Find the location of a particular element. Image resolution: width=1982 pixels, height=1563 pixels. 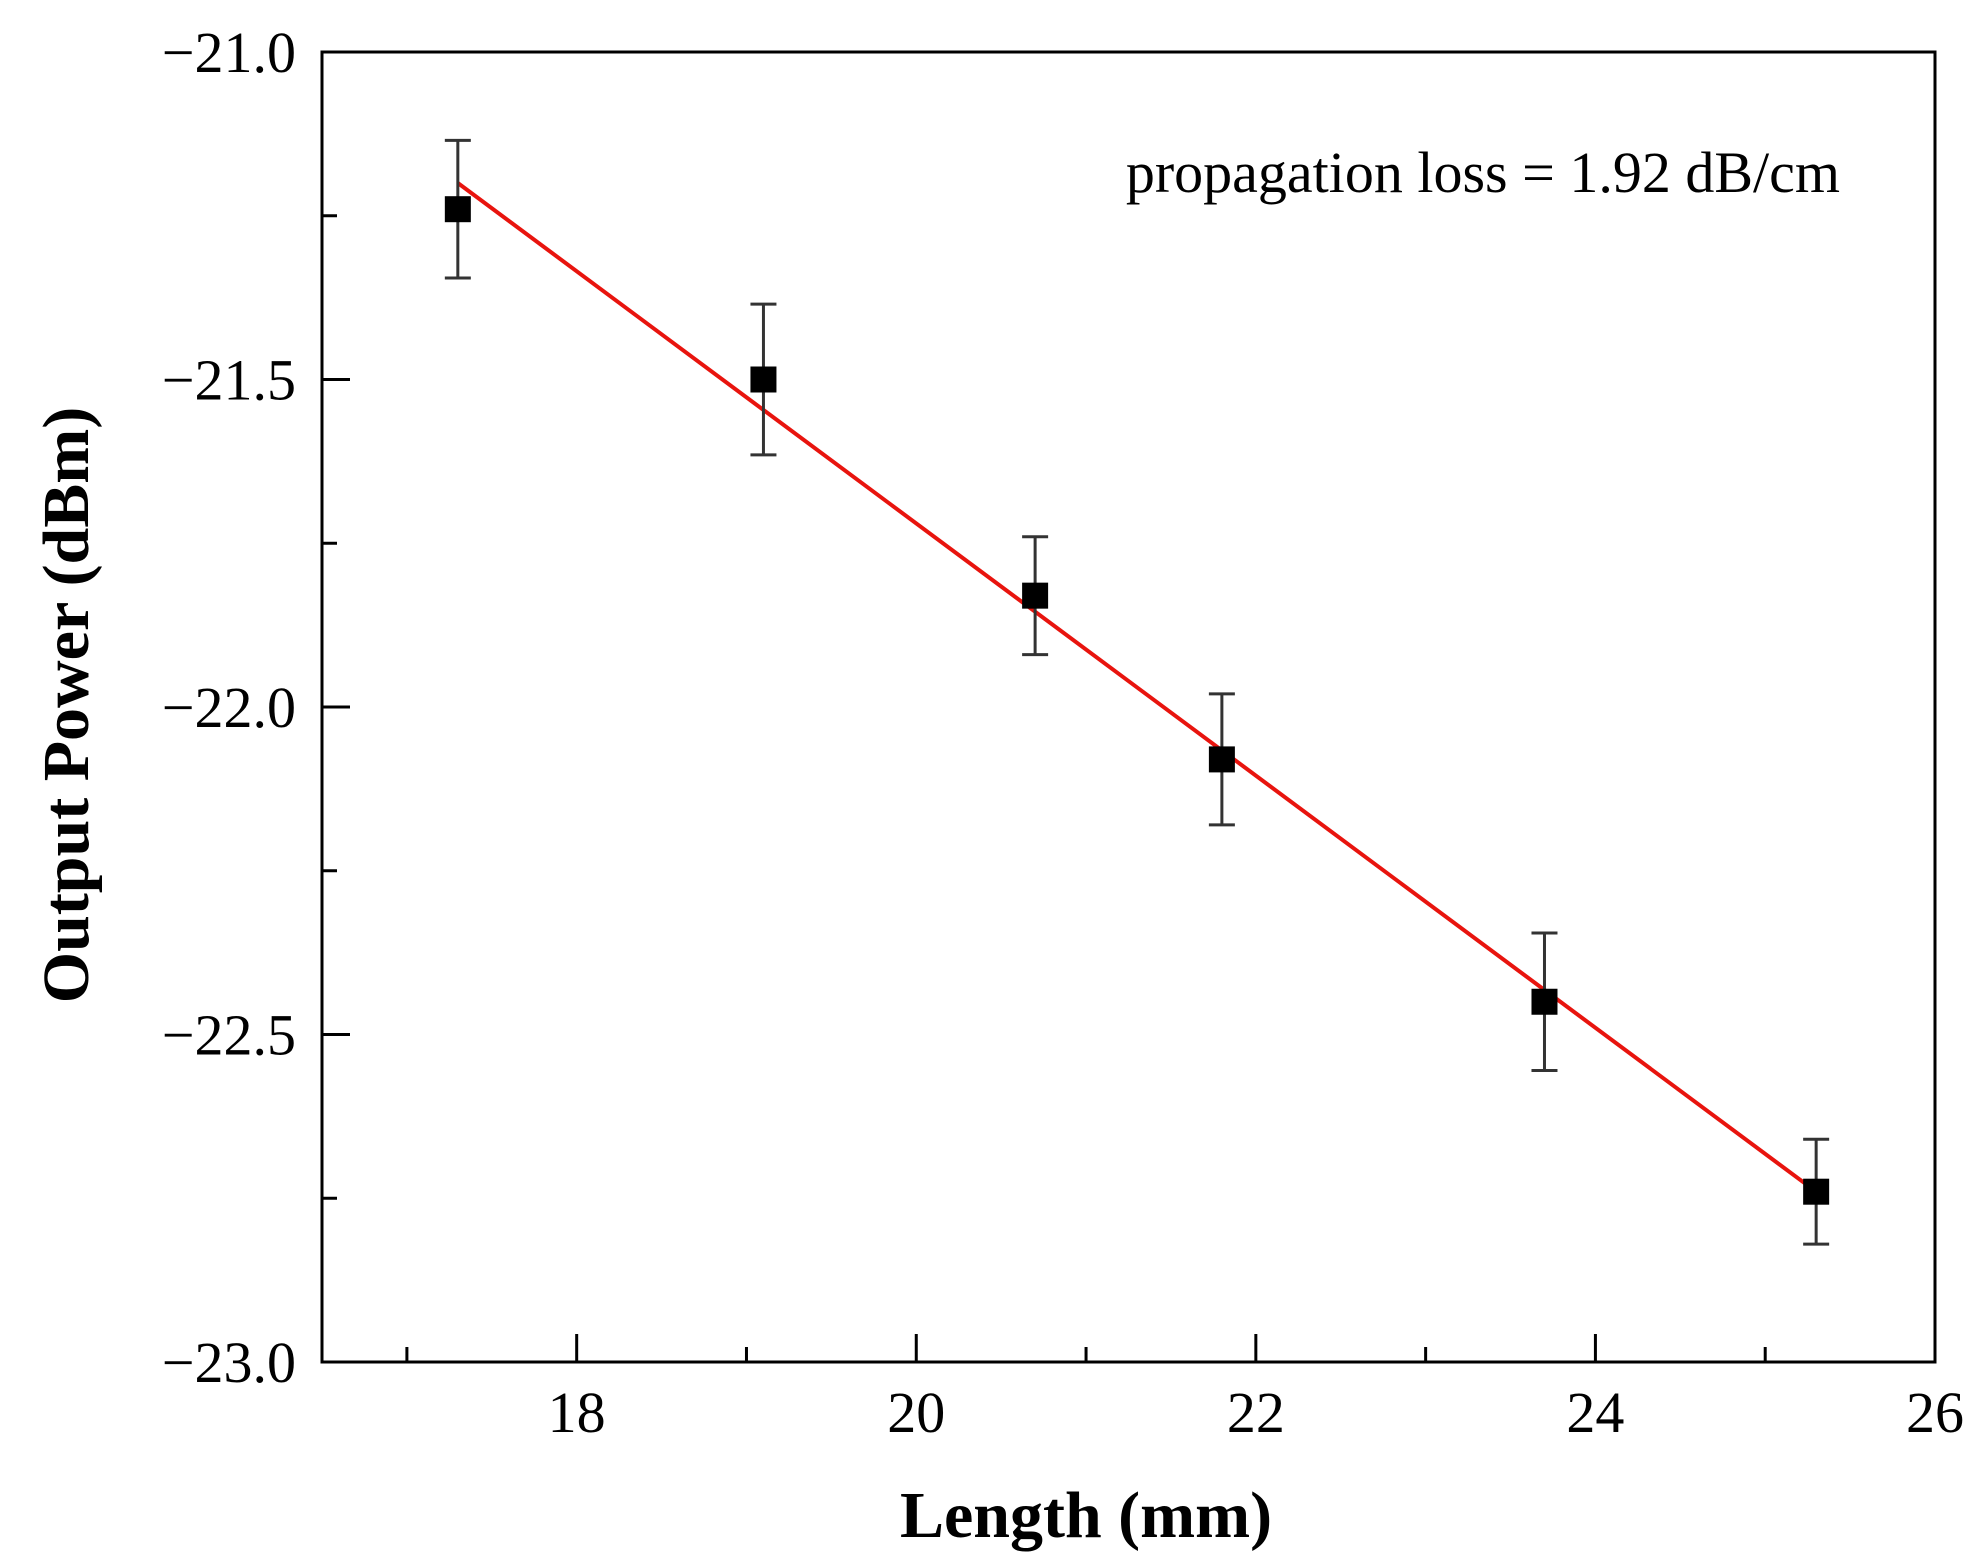

x-axis-title: Length (mm) is located at coordinates (1086, 1515).